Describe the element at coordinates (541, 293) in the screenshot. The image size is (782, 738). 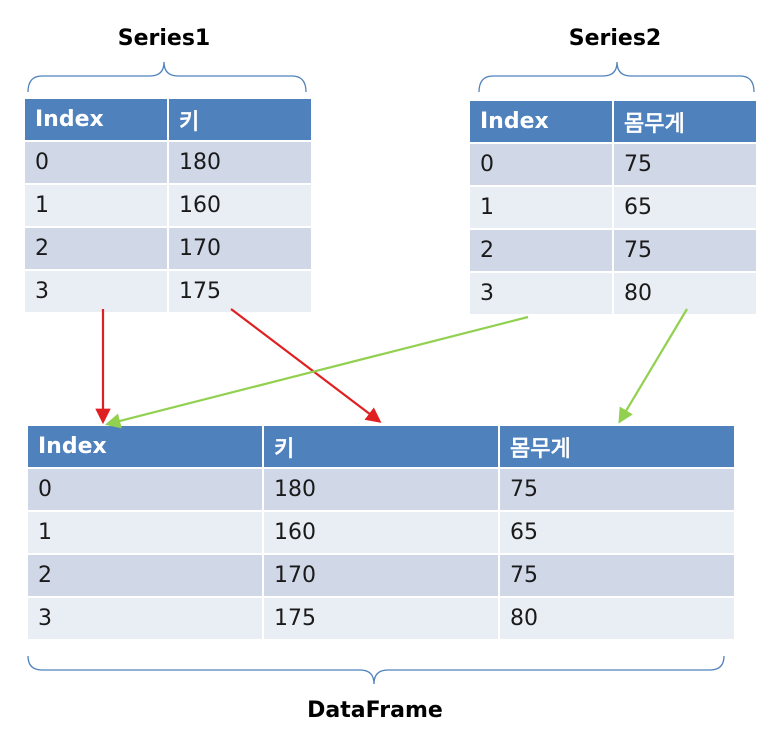
I see `series2-index-cell: 3` at that location.